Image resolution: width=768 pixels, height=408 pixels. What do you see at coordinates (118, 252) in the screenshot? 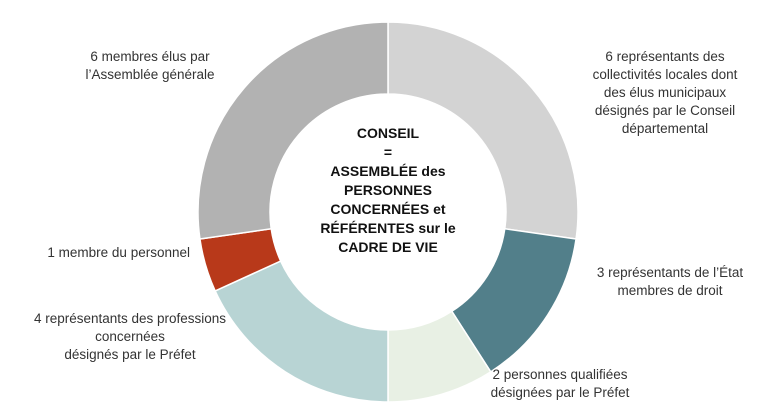
I see `slice-label-personnel: 1 membre du personnel` at bounding box center [118, 252].